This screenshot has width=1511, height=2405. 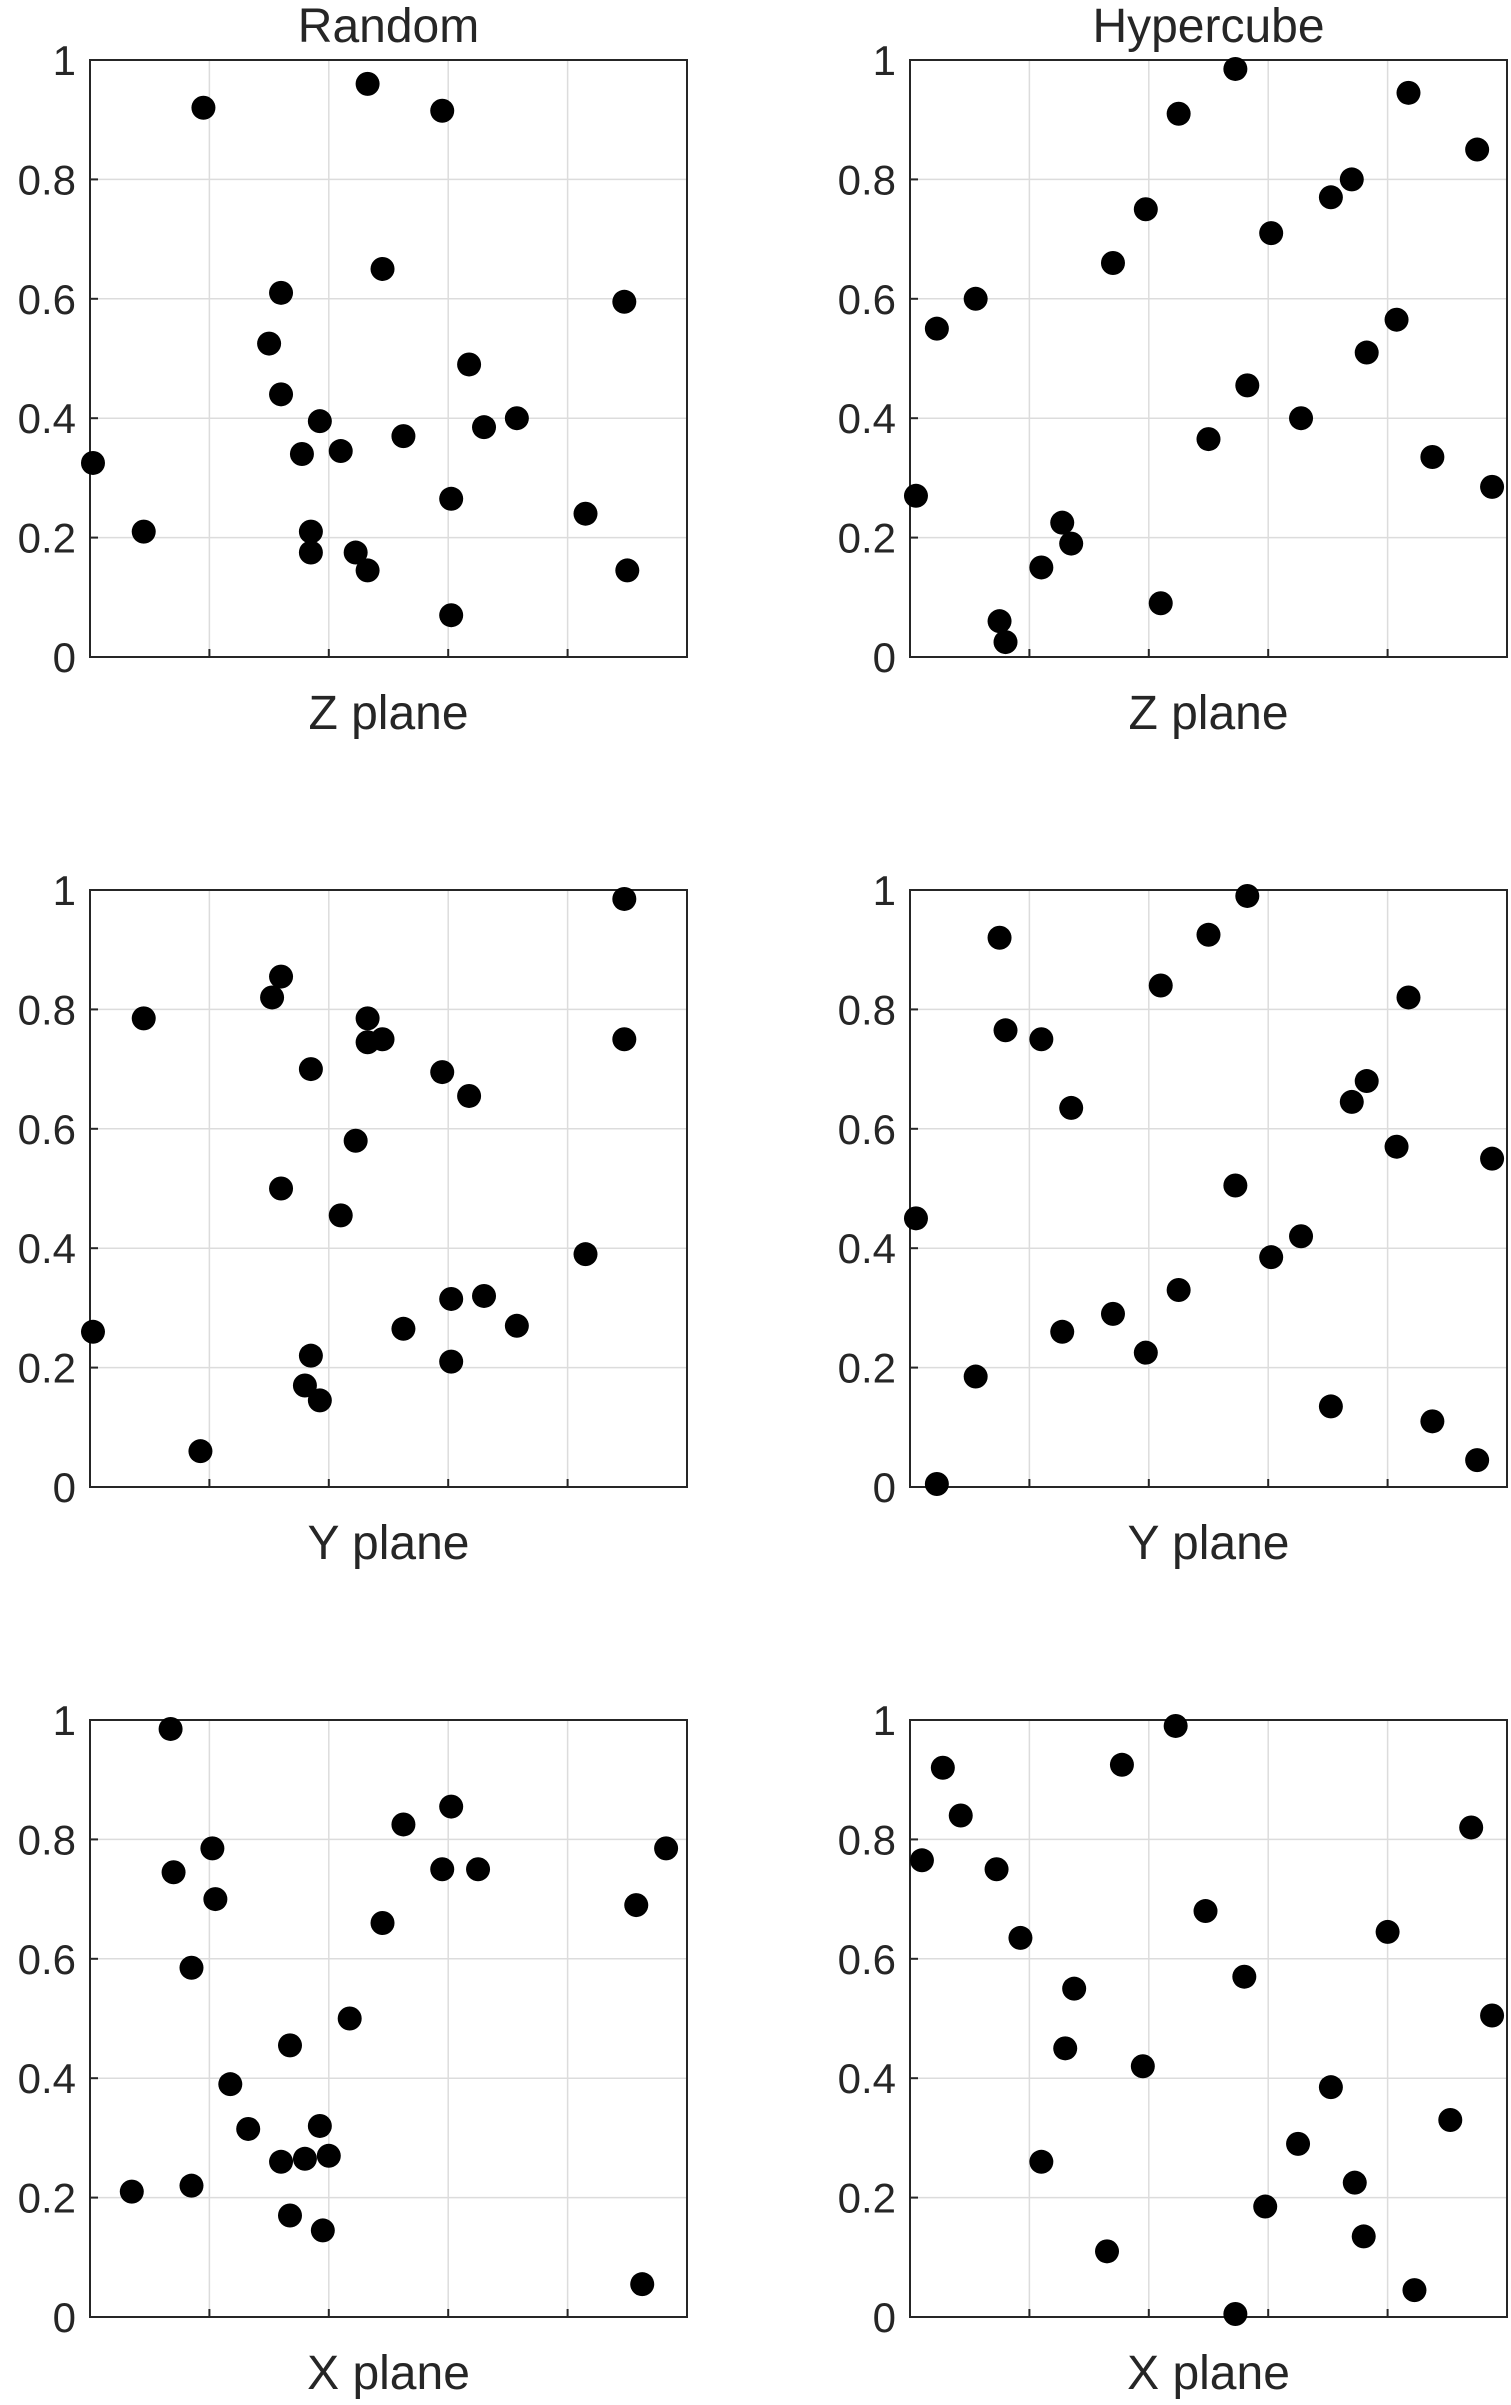 I want to click on x-axis-label: Z plane, so click(x=1208, y=713).